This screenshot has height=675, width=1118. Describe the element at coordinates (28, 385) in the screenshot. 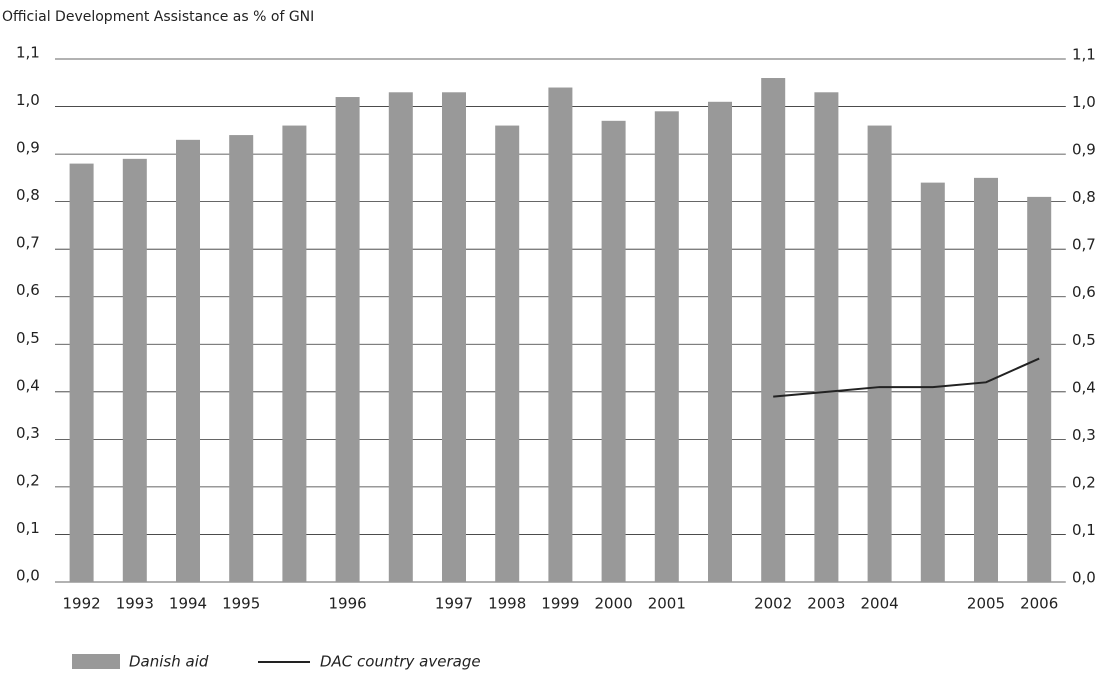

I see `y-tick-label: 0,4` at that location.